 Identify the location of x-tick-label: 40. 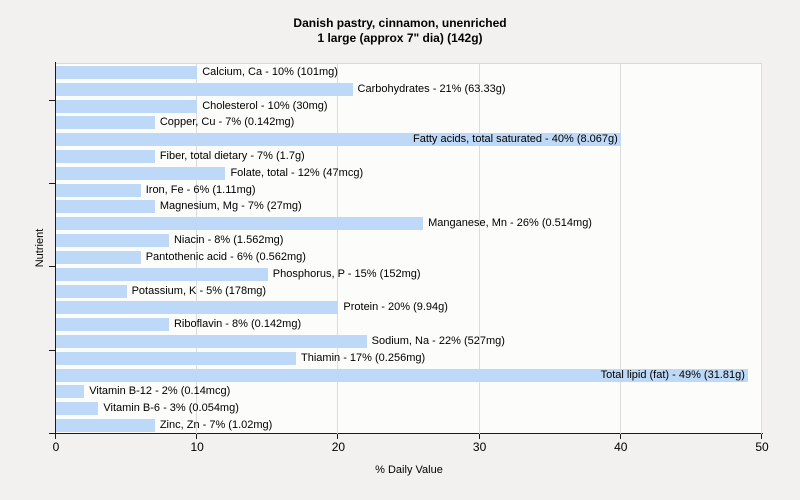
(621, 447).